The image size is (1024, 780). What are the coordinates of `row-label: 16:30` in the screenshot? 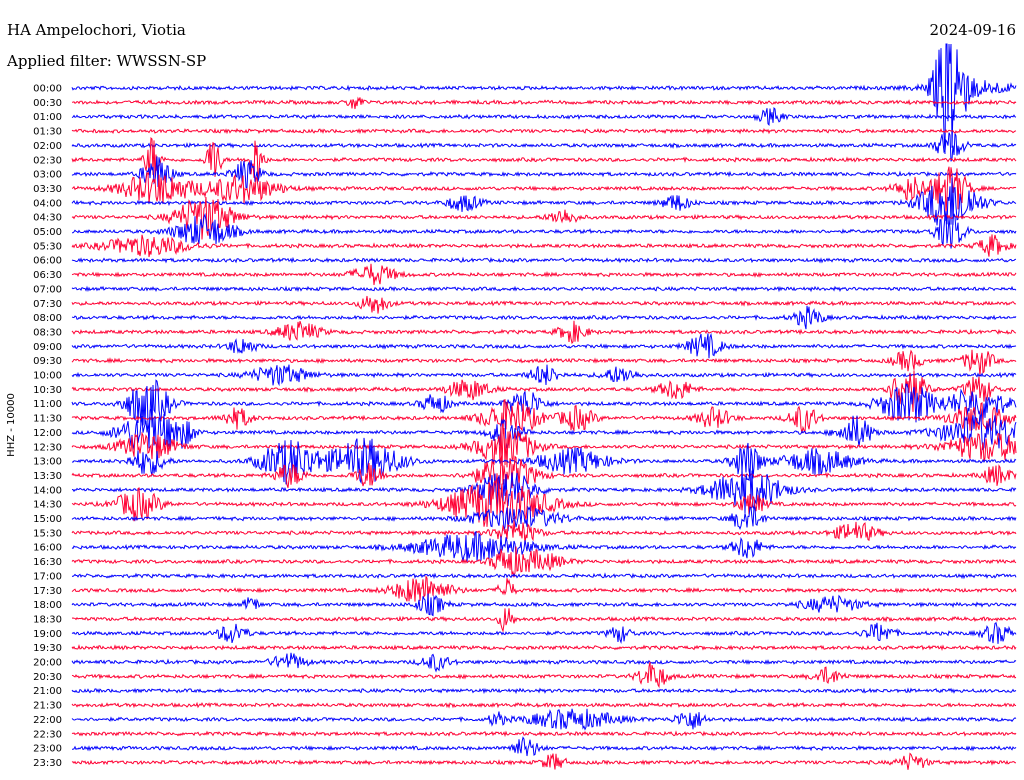 It's located at (47, 562).